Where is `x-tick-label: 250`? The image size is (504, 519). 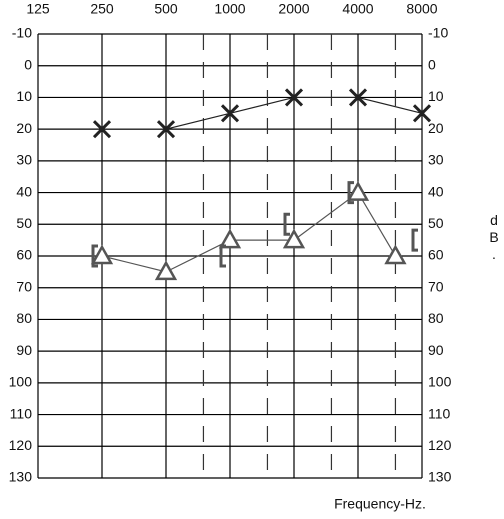
x-tick-label: 250 is located at coordinates (102, 9).